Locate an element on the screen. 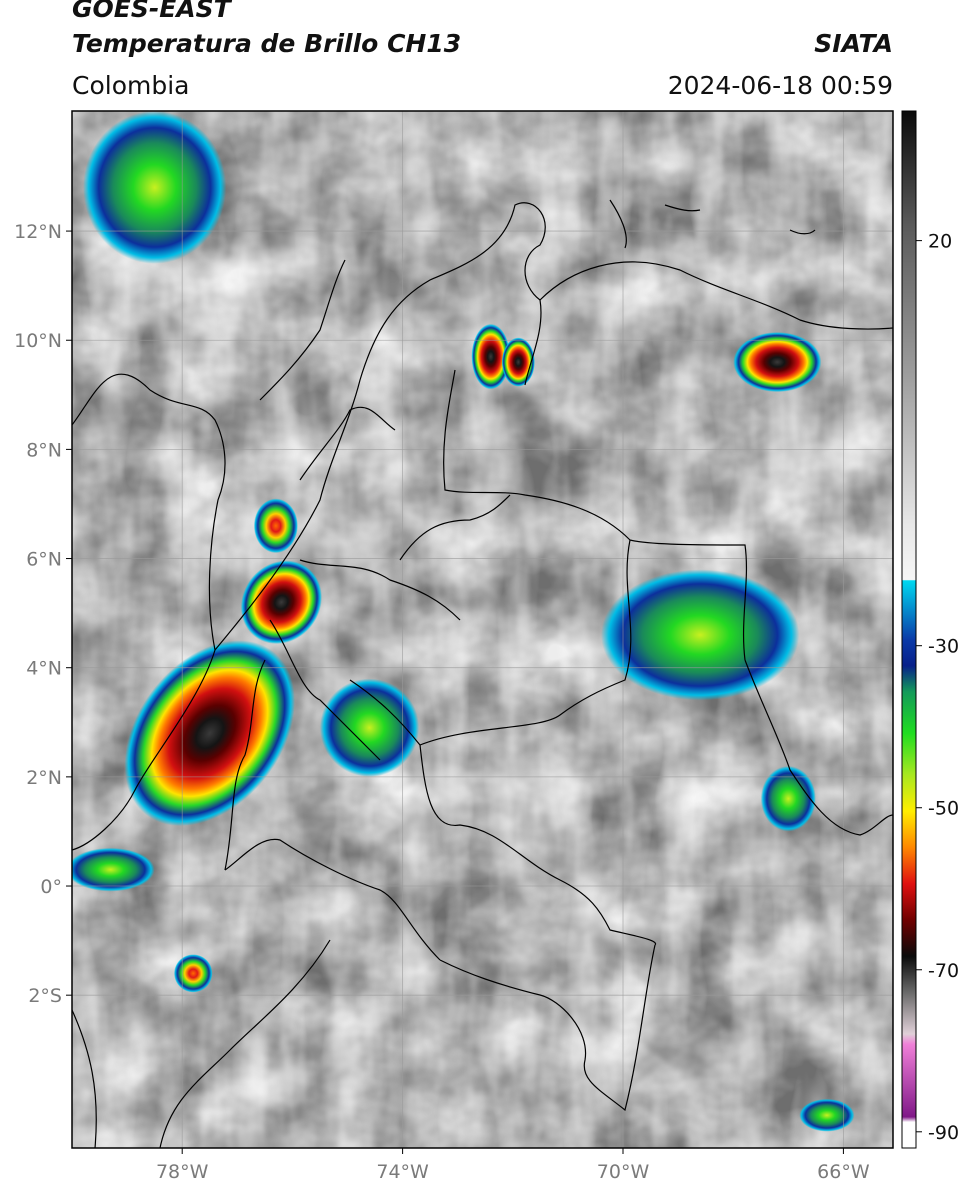 The image size is (966, 1190). colorbar is located at coordinates (909, 629).